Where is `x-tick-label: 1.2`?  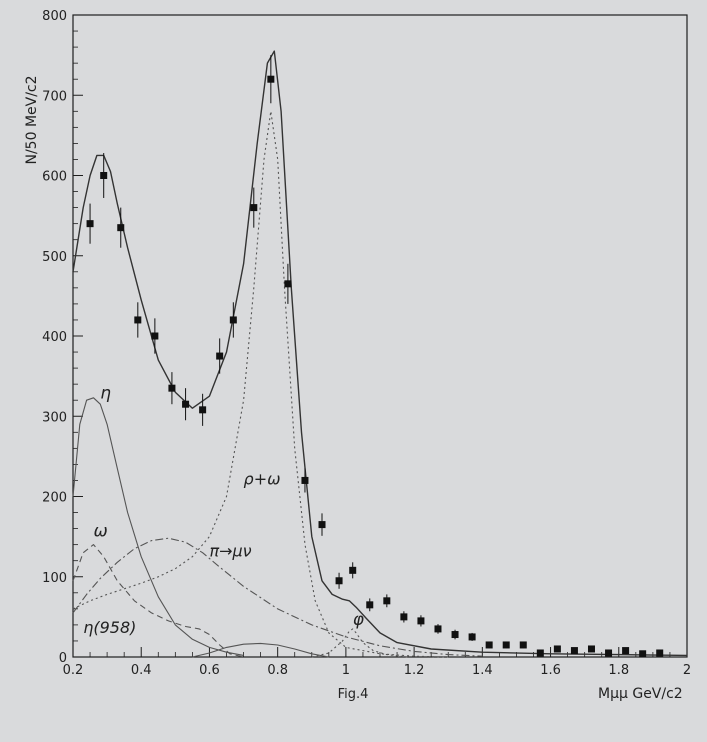
x-tick-label: 1.2 is located at coordinates (414, 670).